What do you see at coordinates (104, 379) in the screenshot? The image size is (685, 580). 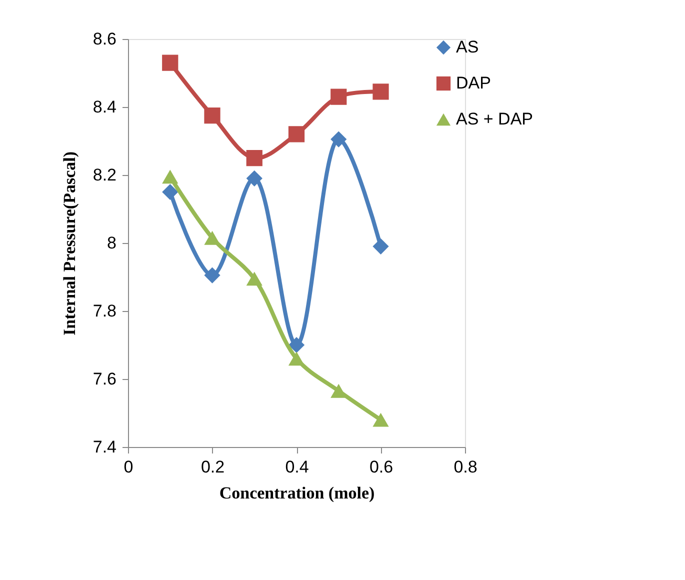 I see `y-tick-label: 7.6` at bounding box center [104, 379].